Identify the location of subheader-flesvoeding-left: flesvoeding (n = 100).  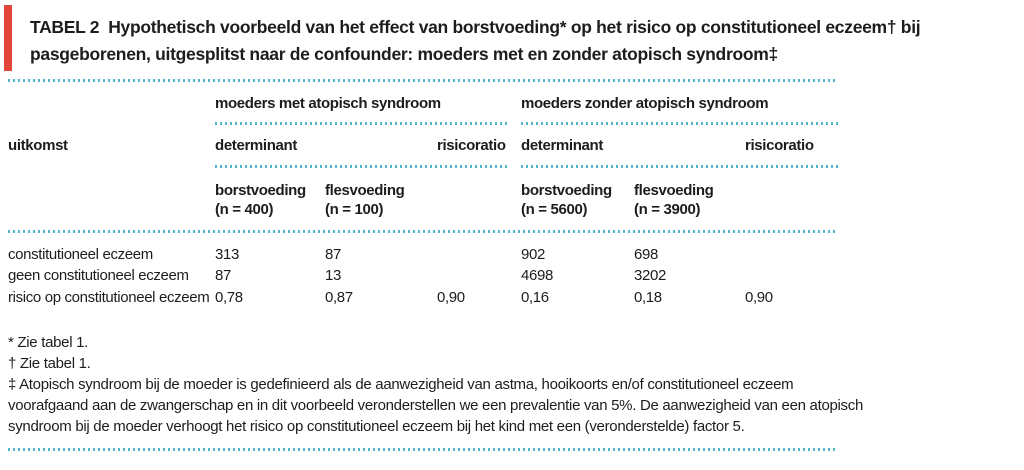
(381, 200).